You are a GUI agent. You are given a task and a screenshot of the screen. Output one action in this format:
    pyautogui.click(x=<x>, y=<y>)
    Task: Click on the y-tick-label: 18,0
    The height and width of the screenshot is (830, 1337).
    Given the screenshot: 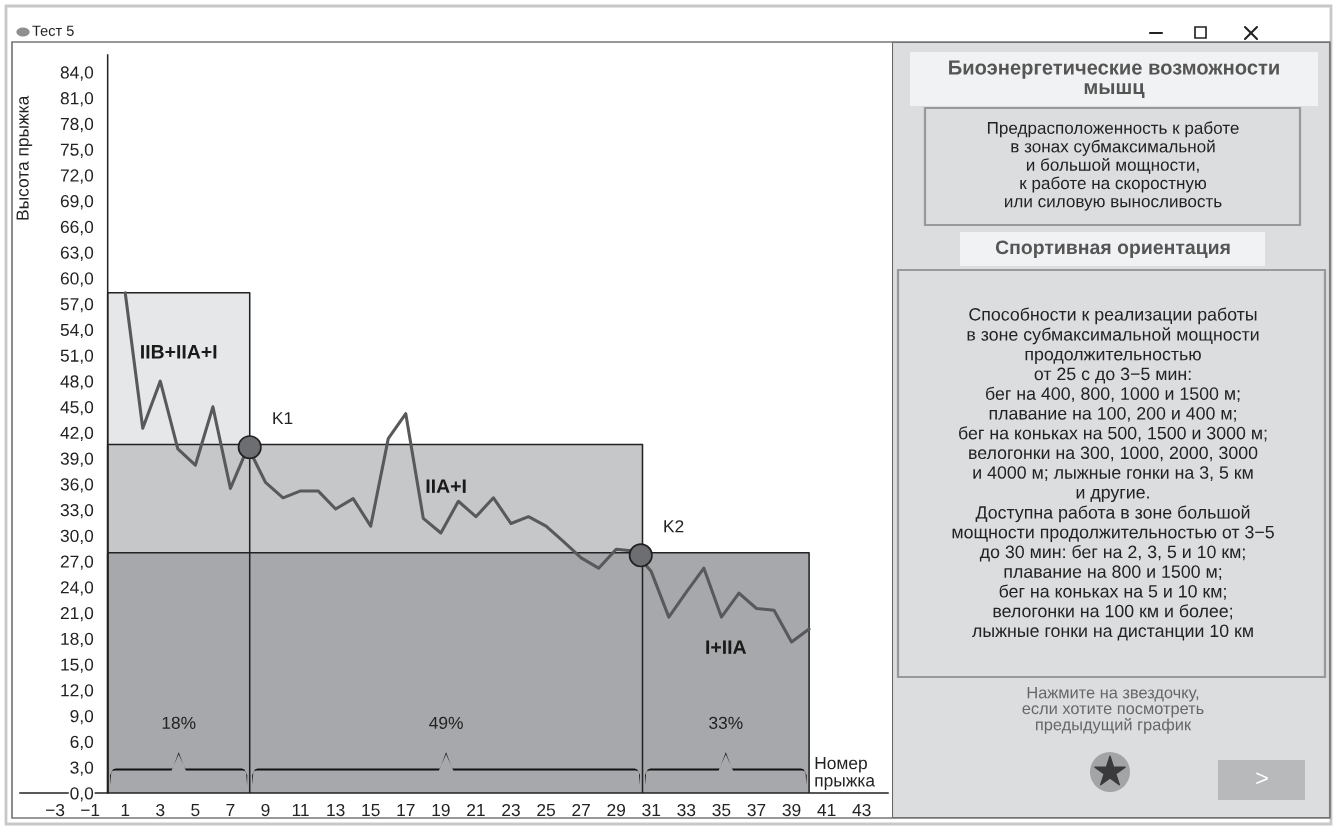 What is the action you would take?
    pyautogui.click(x=77, y=640)
    